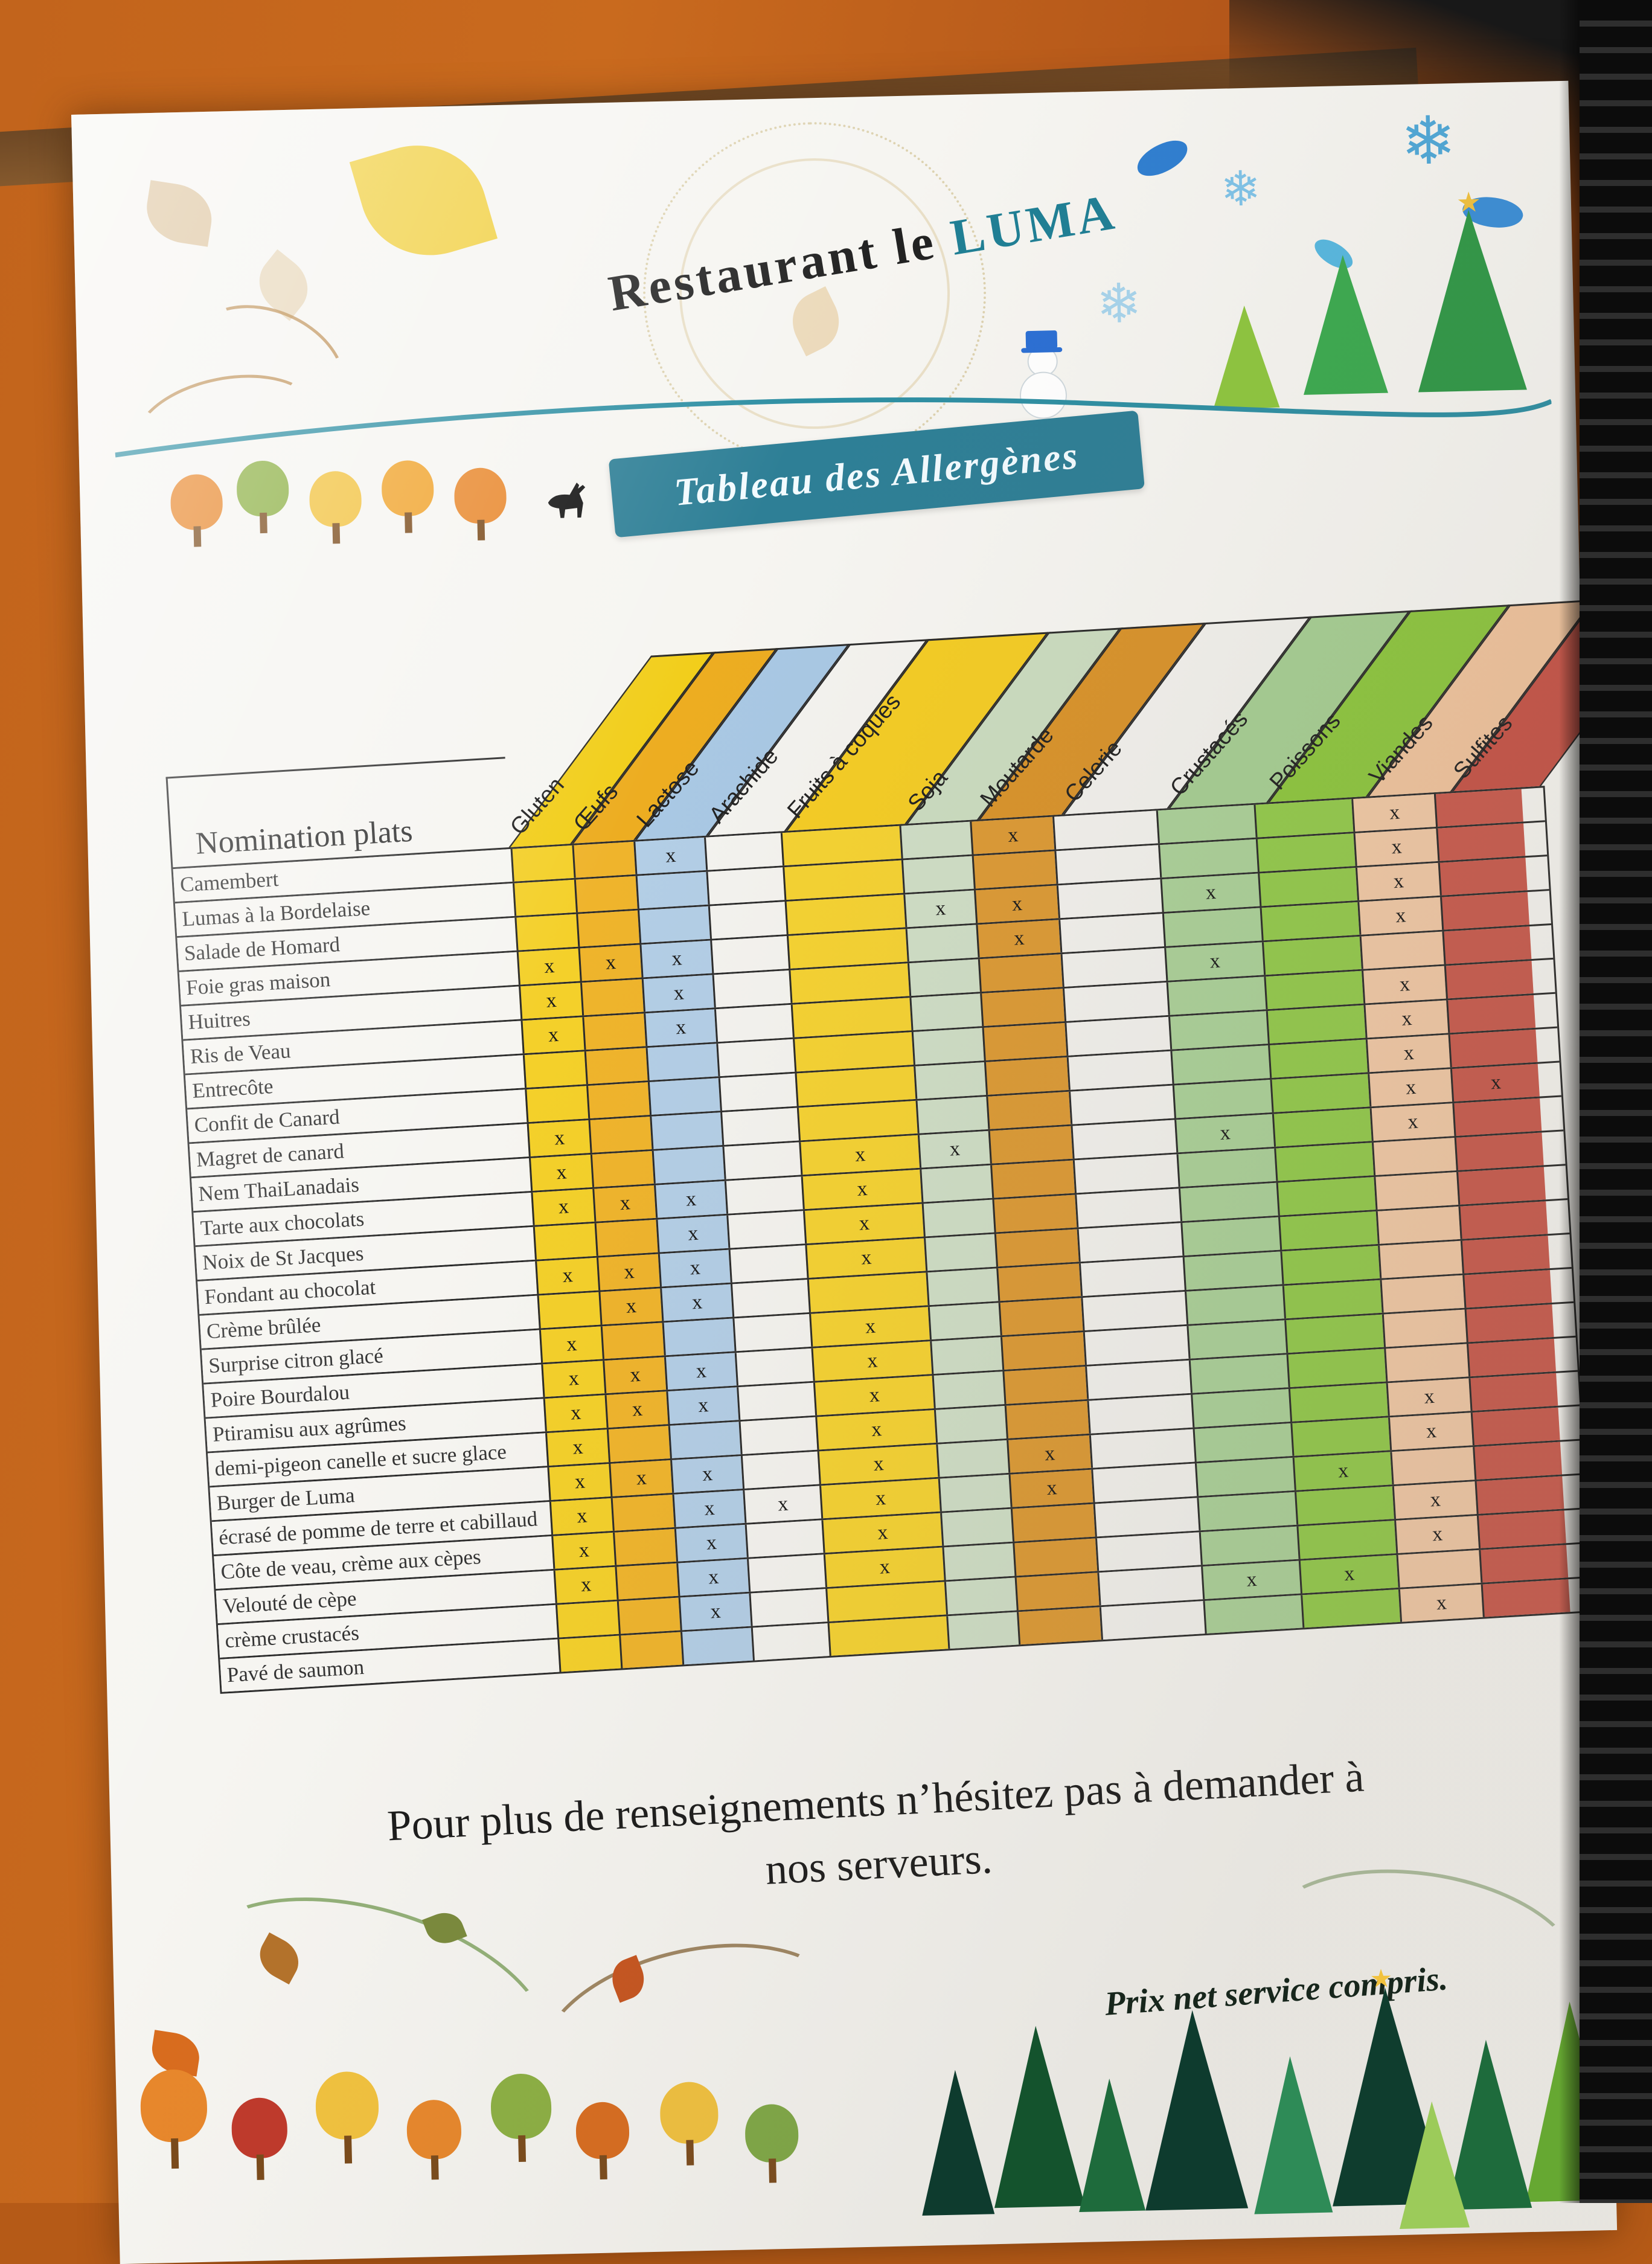 This screenshot has height=2264, width=1652. I want to click on snowflake-icon: ❄, so click(1119, 304).